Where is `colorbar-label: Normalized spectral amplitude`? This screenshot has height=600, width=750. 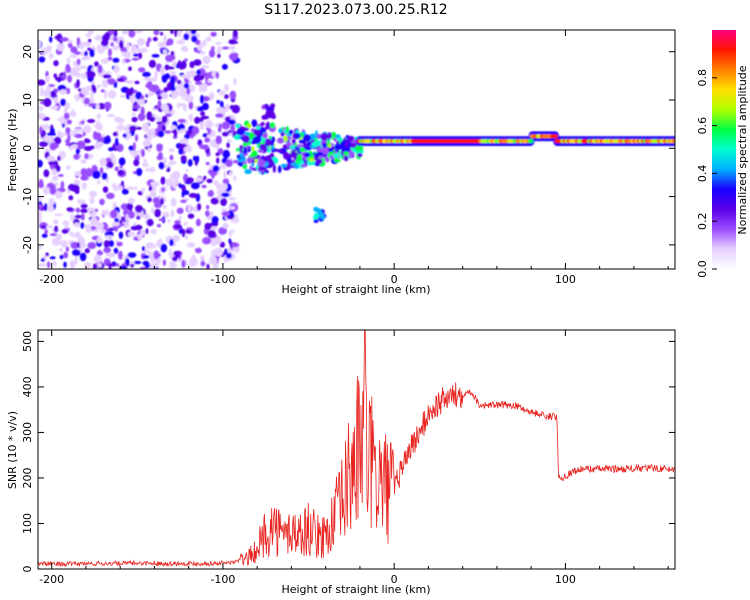
colorbar-label: Normalized spectral amplitude is located at coordinates (742, 149).